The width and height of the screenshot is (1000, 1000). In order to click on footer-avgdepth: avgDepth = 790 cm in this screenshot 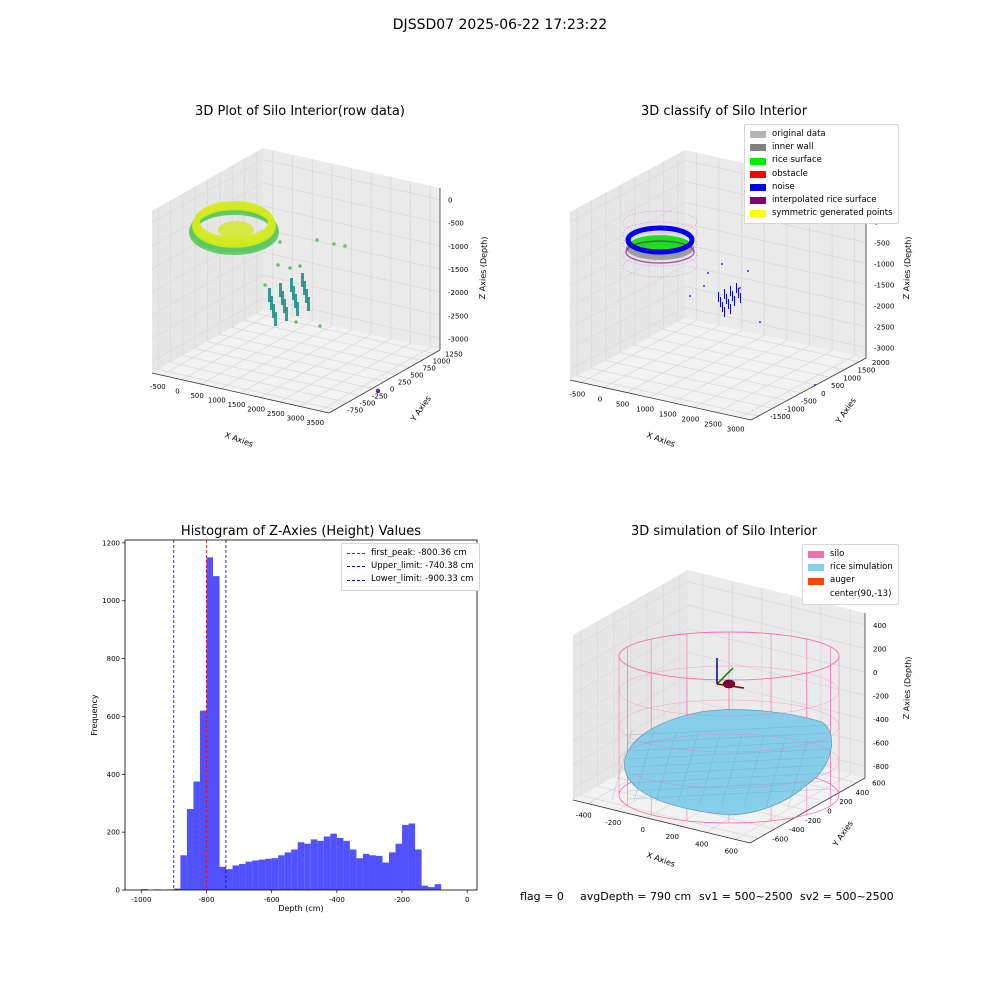, I will do `click(636, 896)`.